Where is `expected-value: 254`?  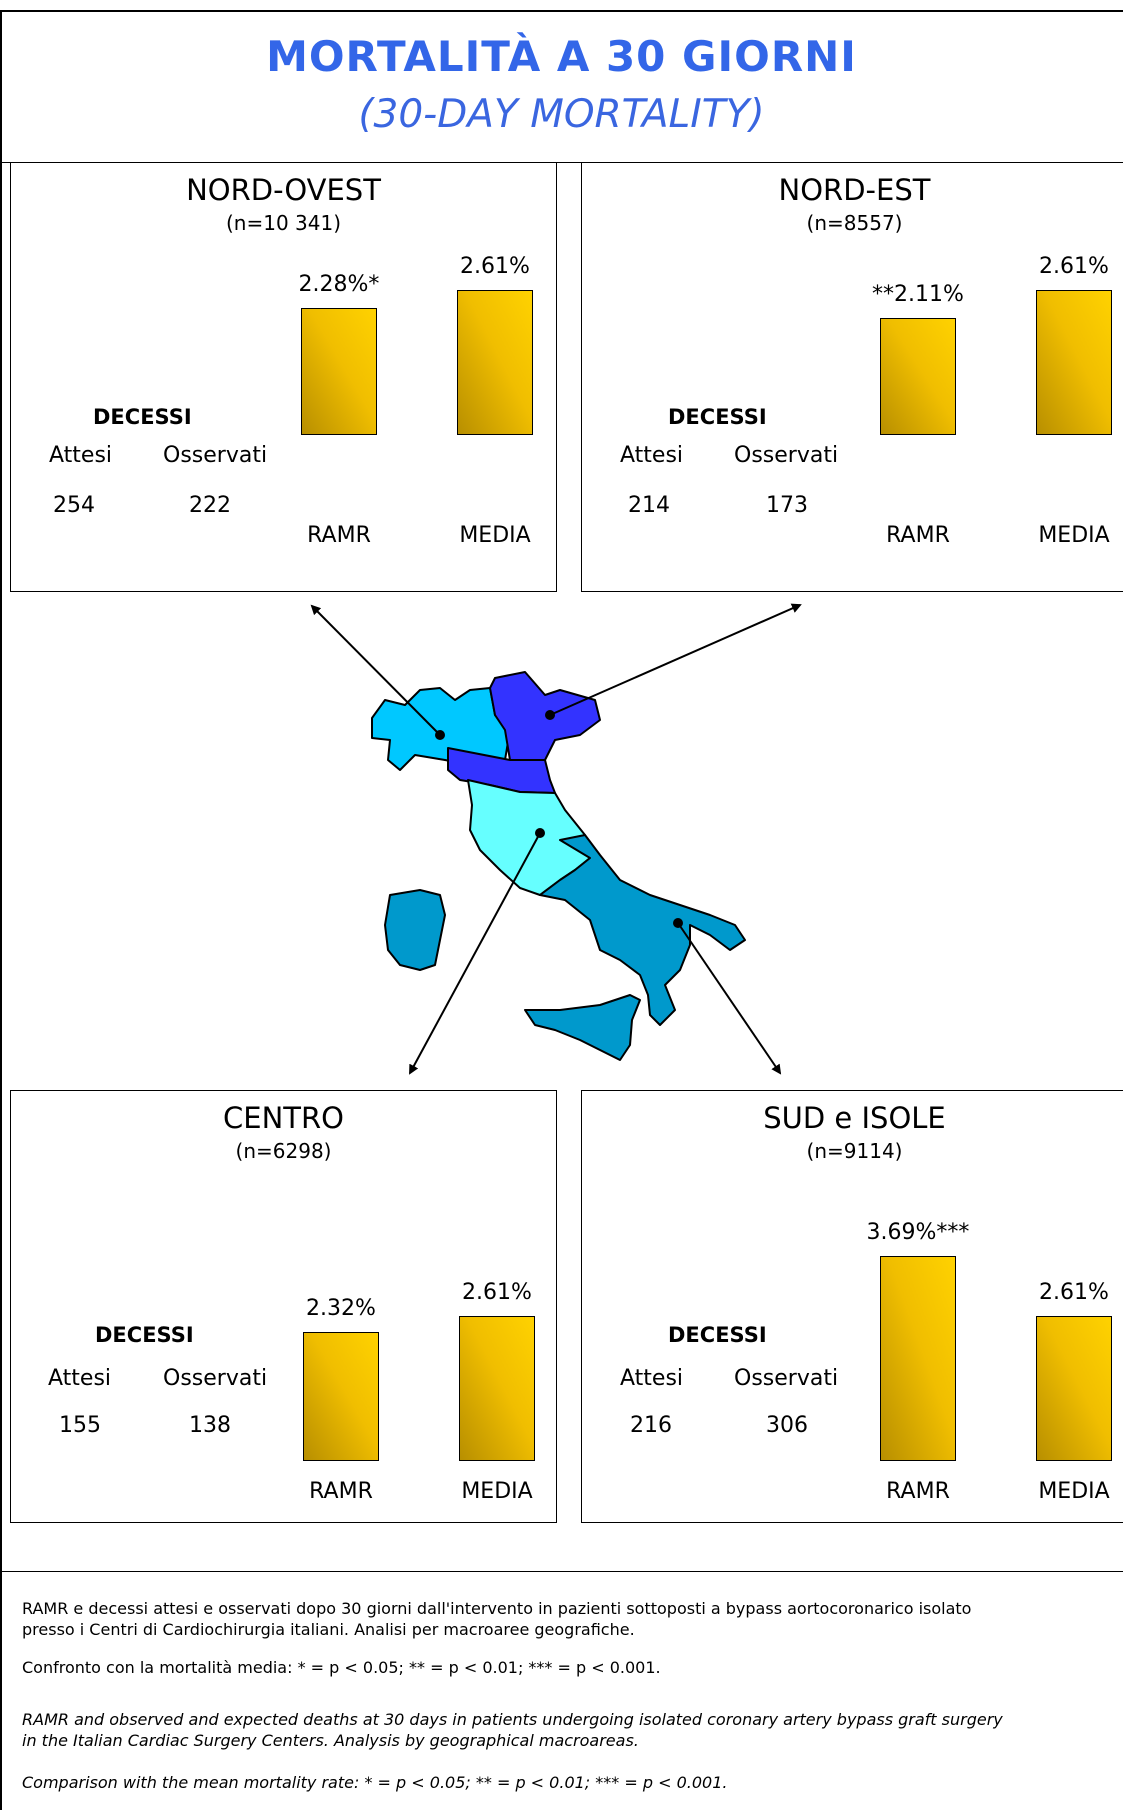
expected-value: 254 is located at coordinates (74, 505).